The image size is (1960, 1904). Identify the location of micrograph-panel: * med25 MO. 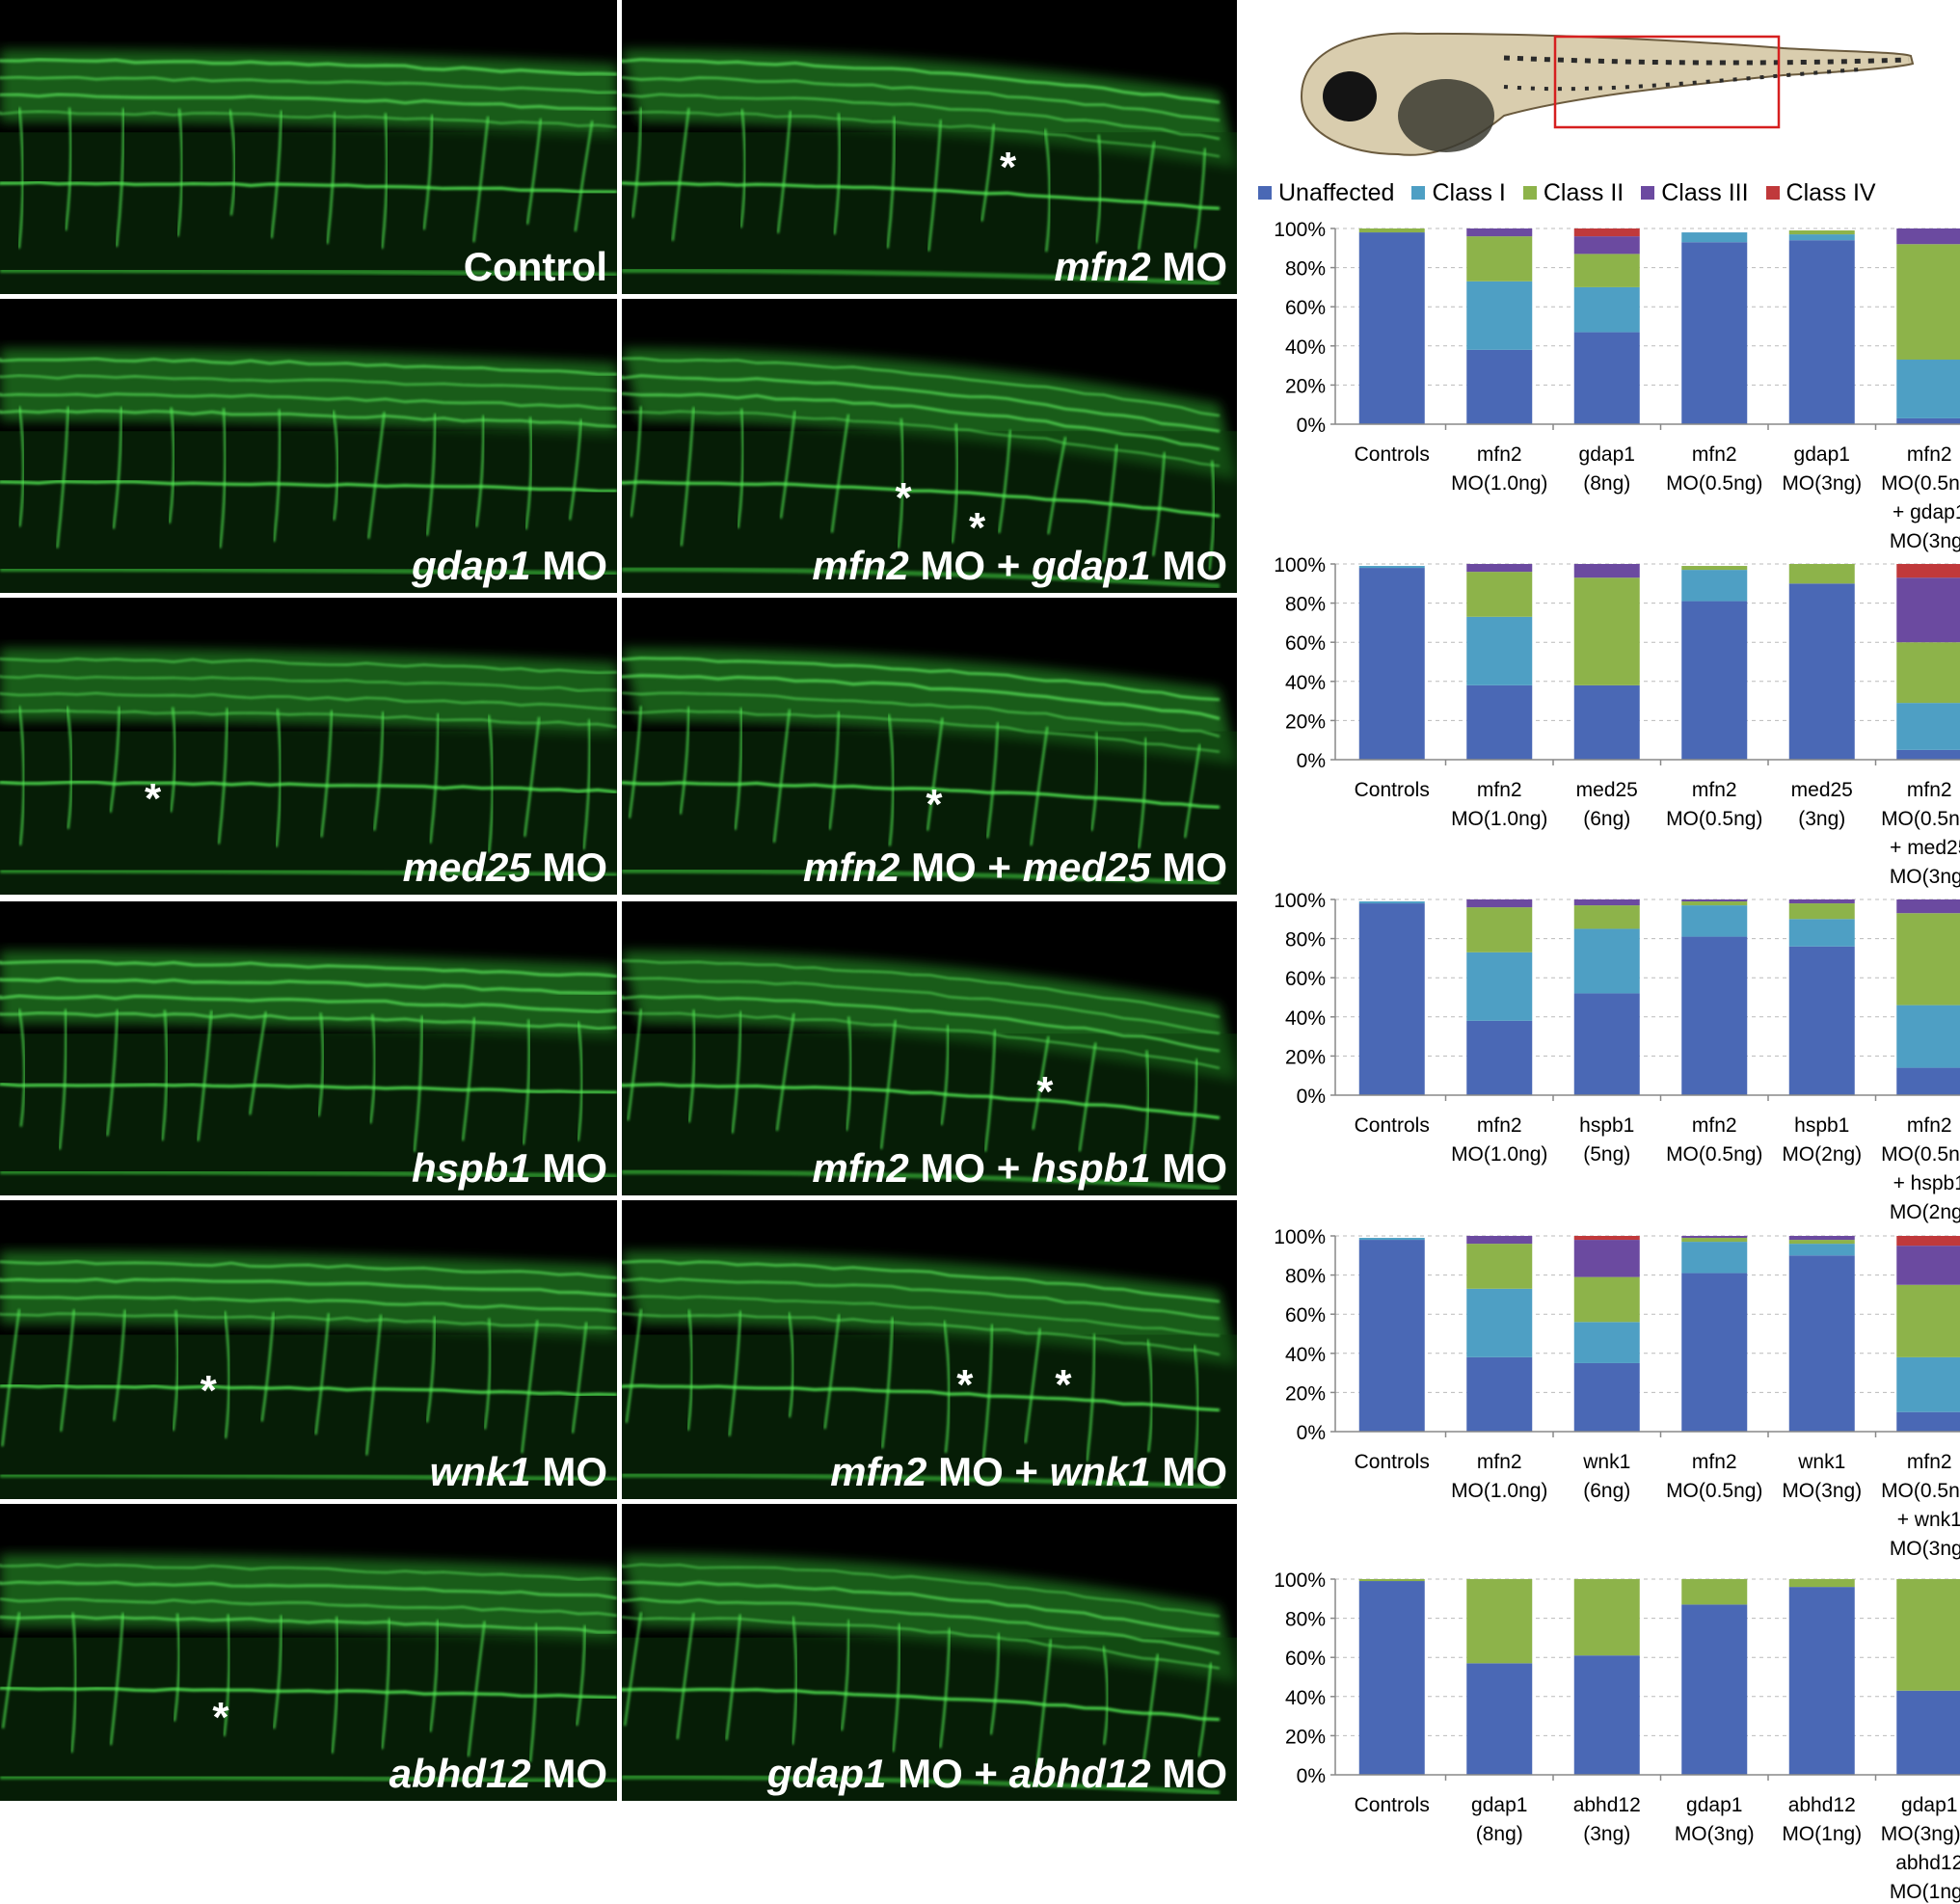
(309, 746).